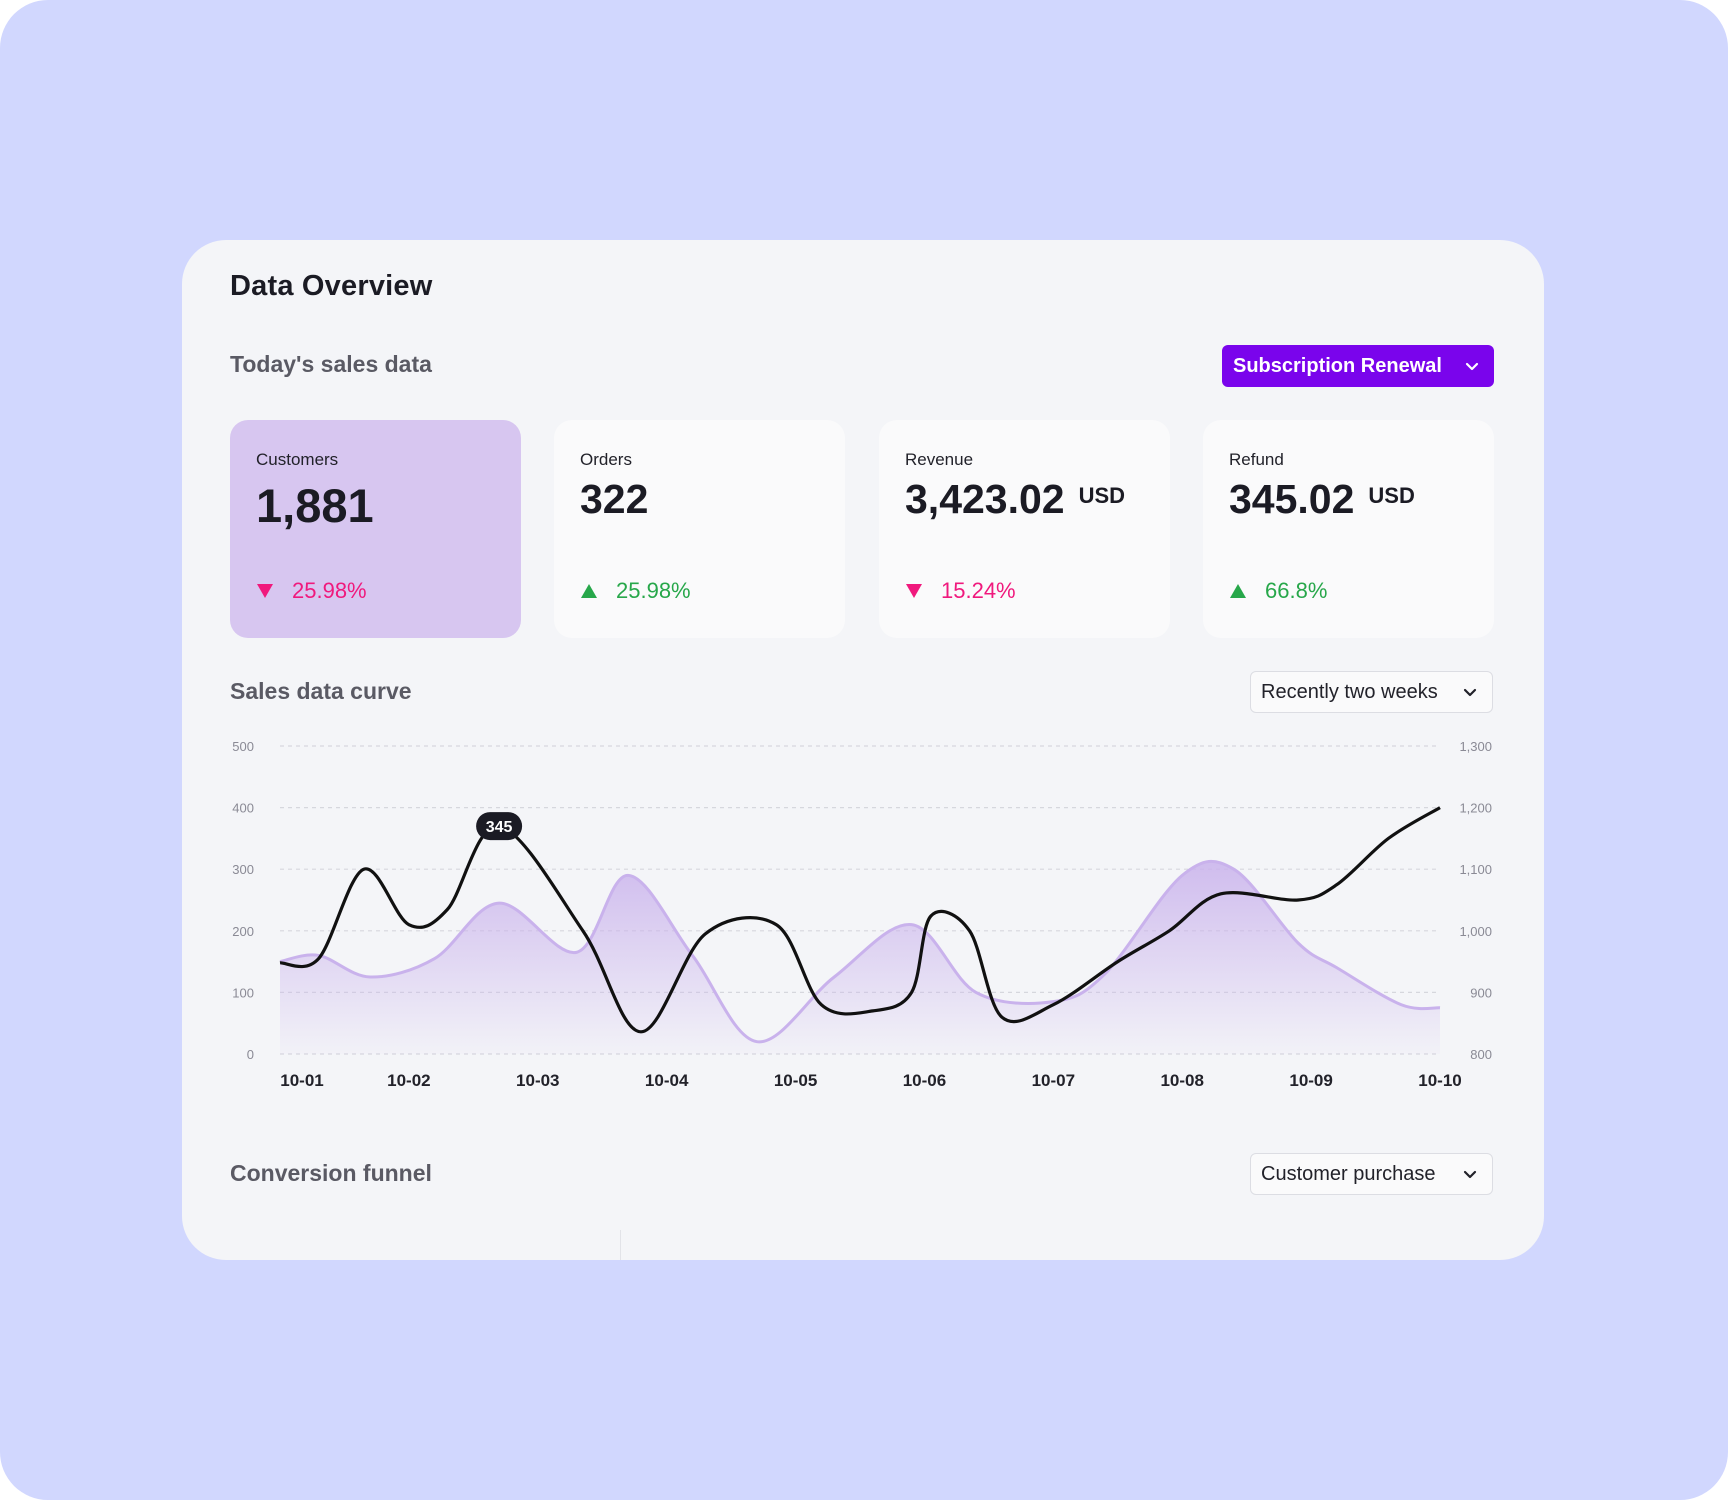  What do you see at coordinates (1348, 529) in the screenshot?
I see `refund-card: Refund 345.02 USD 66.8%` at bounding box center [1348, 529].